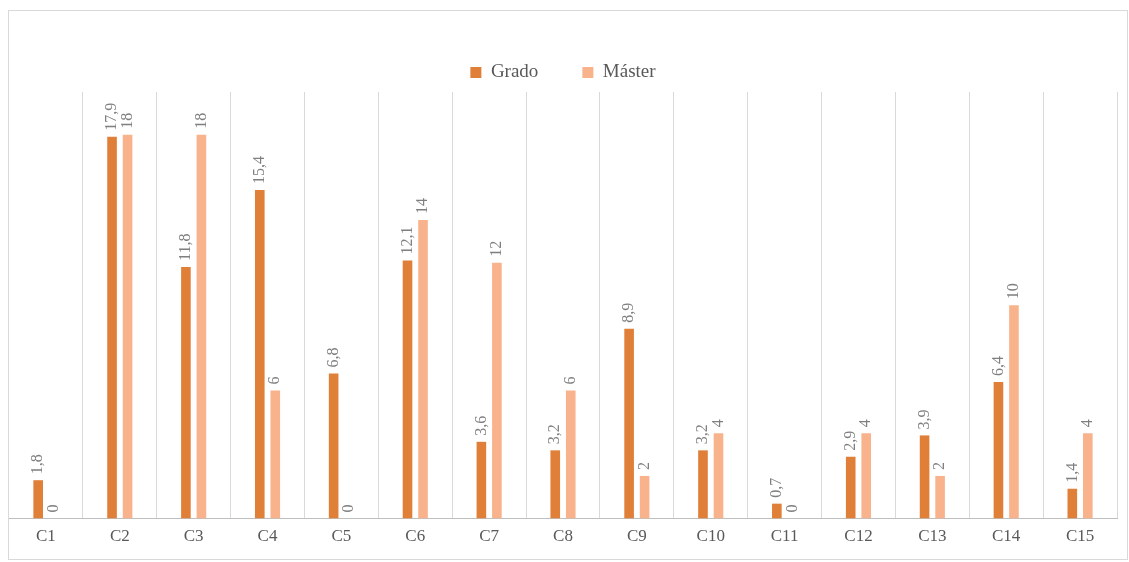  Describe the element at coordinates (489, 536) in the screenshot. I see `x-tick-label: C7` at that location.